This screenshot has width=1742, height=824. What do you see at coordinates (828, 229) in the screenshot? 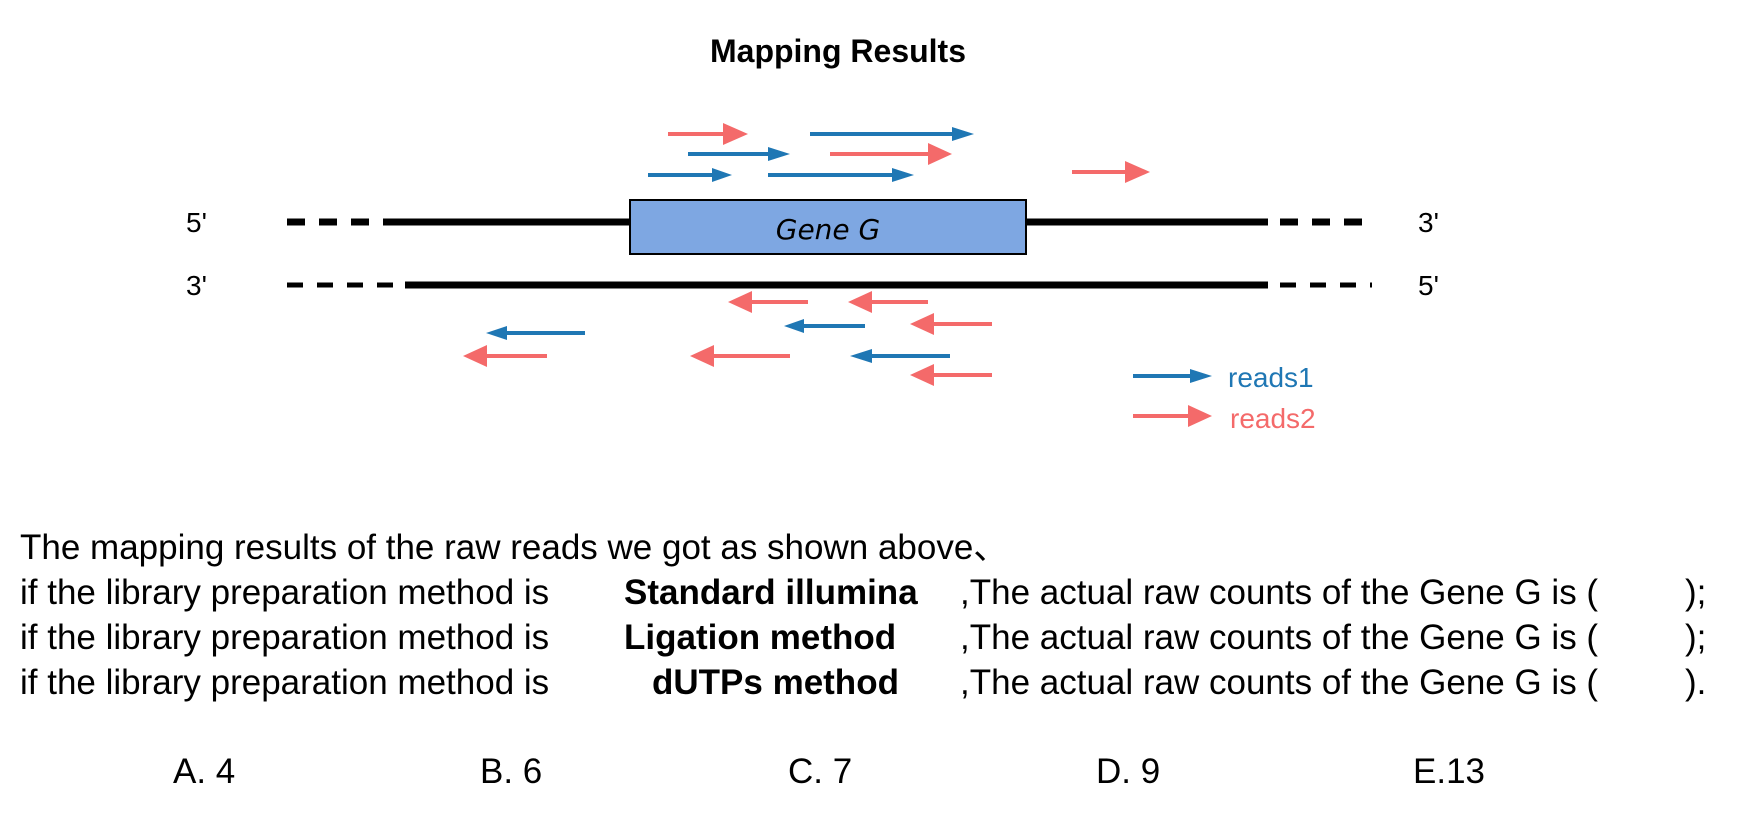
I see `gene-label: Gene G` at bounding box center [828, 229].